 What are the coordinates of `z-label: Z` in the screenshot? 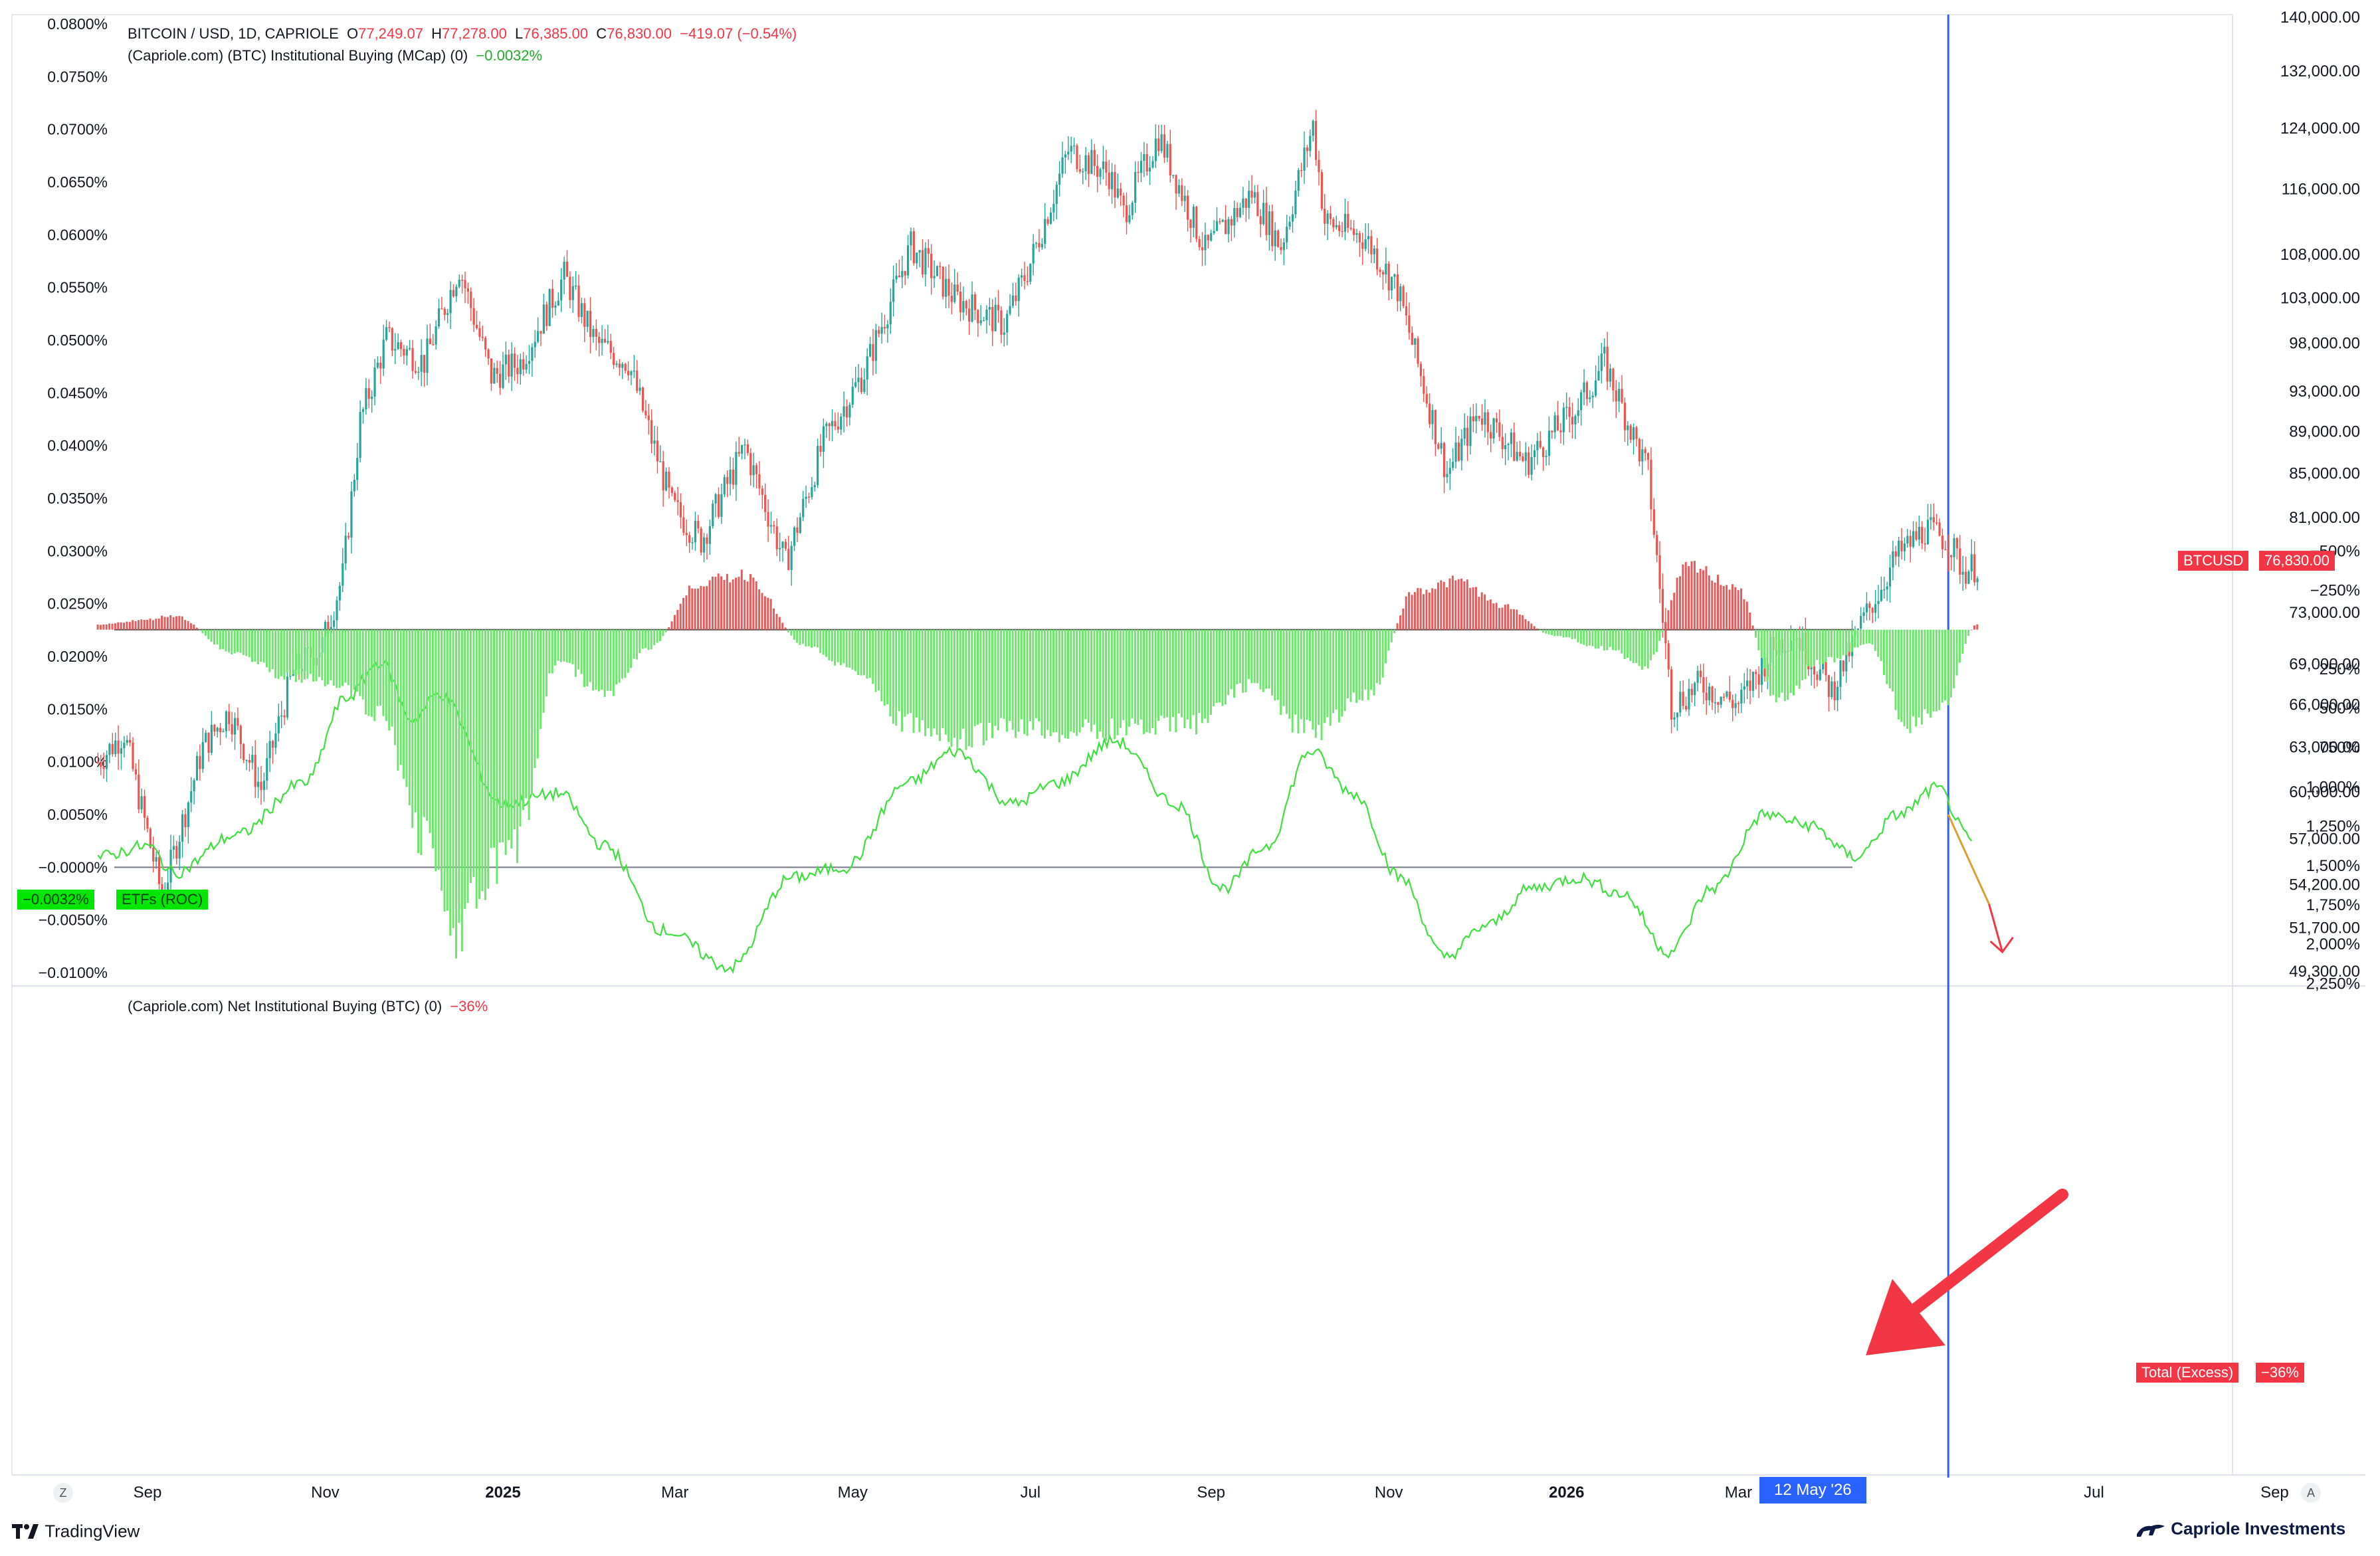 It's located at (63, 1493).